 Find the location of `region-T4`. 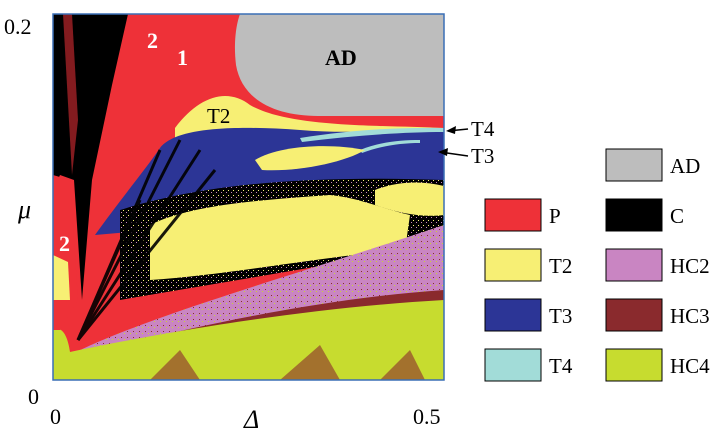

region-T4 is located at coordinates (372, 134).